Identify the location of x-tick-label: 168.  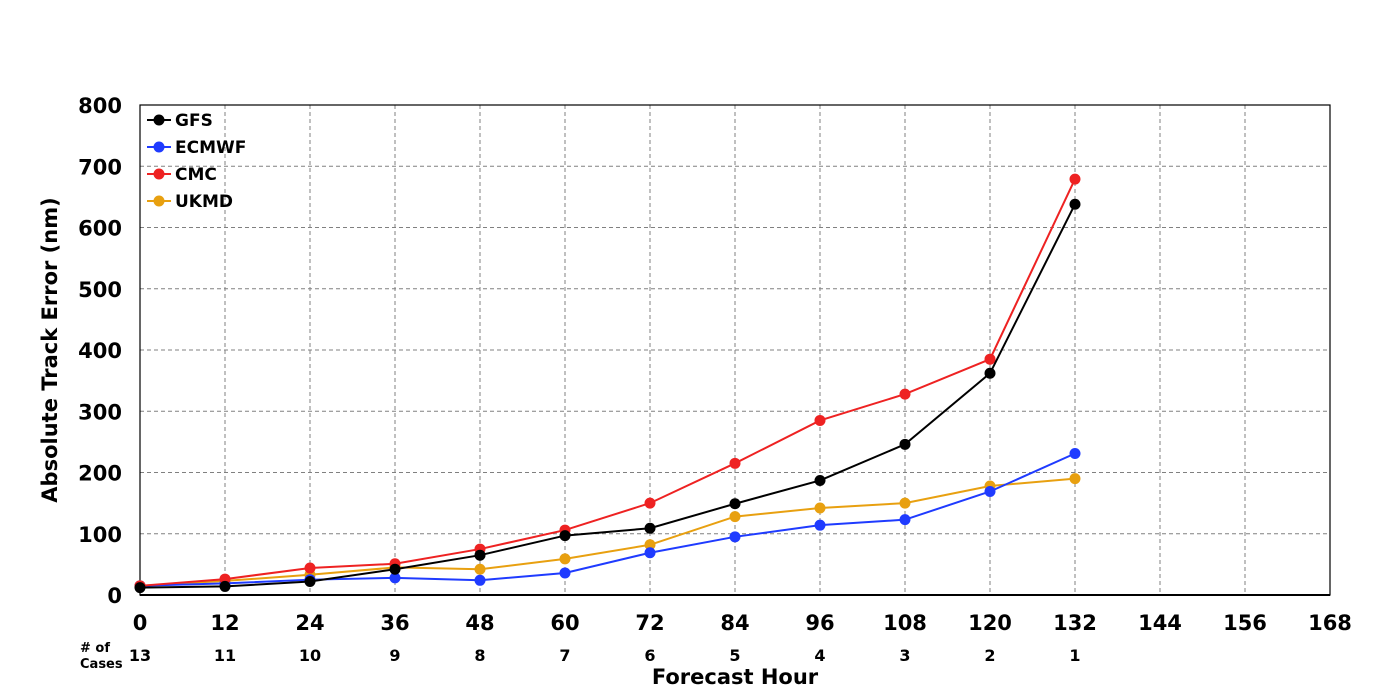
(1330, 623).